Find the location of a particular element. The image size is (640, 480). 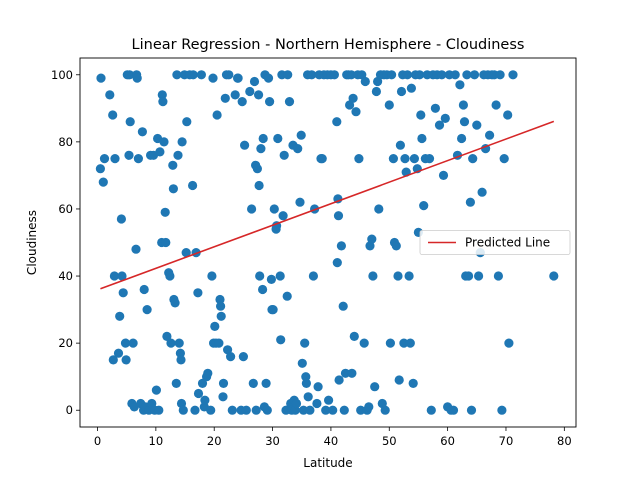

legend-label: Predicted Line is located at coordinates (507, 243).